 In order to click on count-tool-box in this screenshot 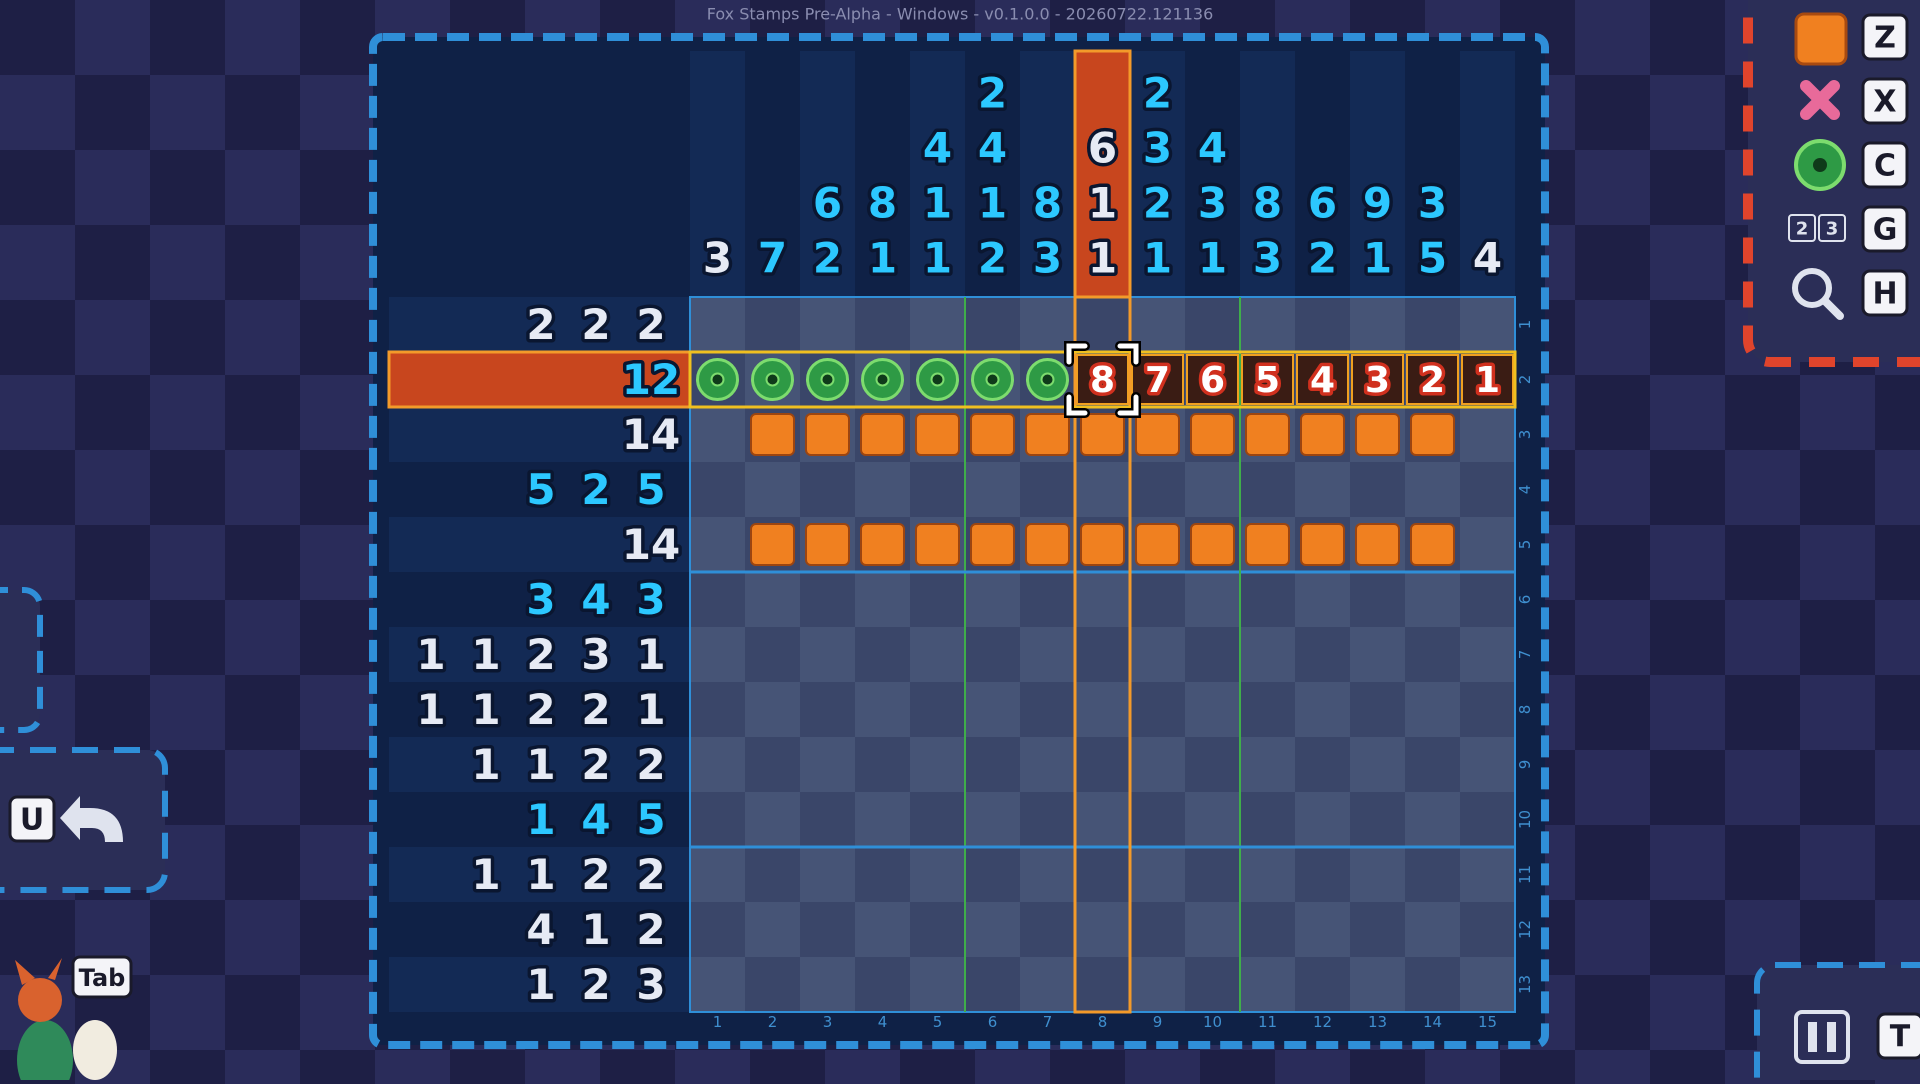, I will do `click(1802, 228)`.